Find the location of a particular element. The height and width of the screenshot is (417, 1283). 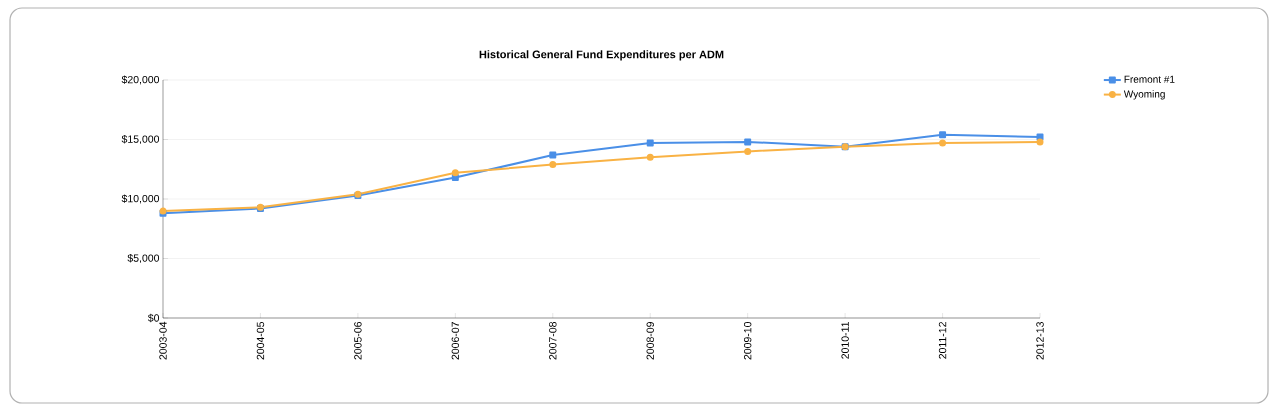

legend-label: Fremont #1 is located at coordinates (1149, 79).